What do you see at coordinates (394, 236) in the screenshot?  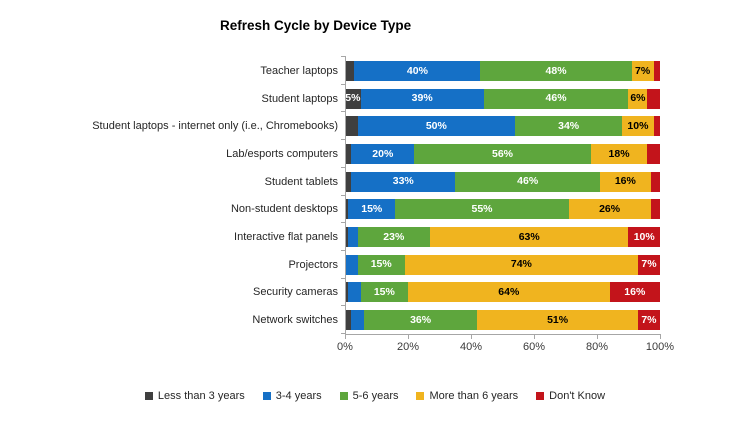 I see `bar-segment: 23%` at bounding box center [394, 236].